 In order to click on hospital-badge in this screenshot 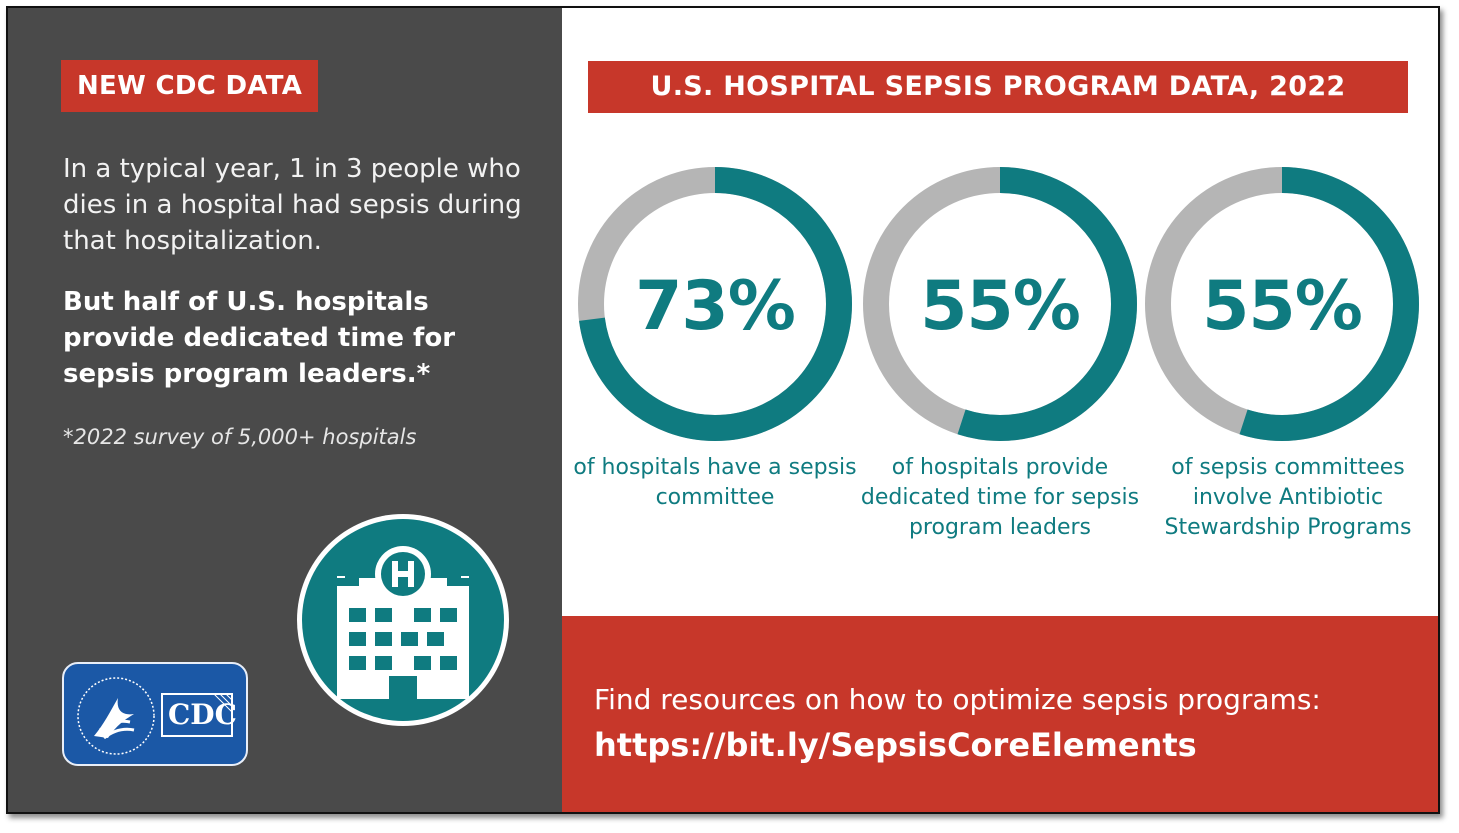, I will do `click(403, 620)`.